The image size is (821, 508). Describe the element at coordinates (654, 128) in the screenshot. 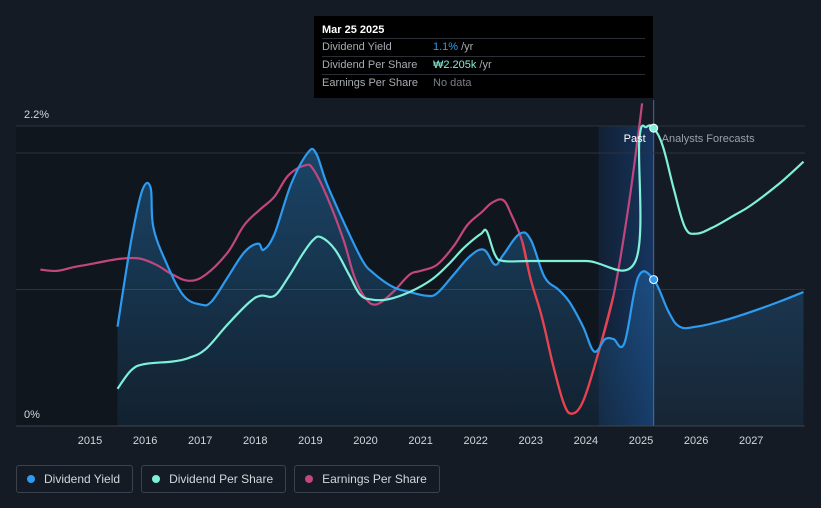

I see `dividend-per-share-marker` at that location.